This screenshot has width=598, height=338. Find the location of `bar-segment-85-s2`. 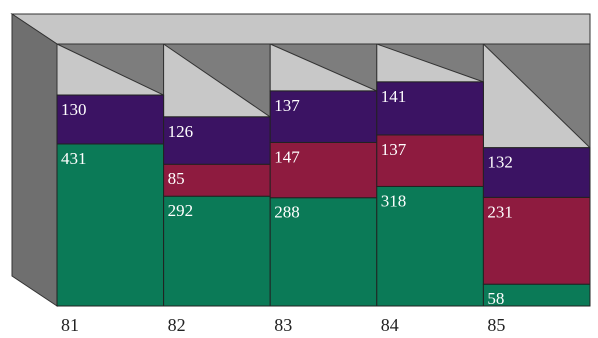

bar-segment-85-s2 is located at coordinates (536, 172).